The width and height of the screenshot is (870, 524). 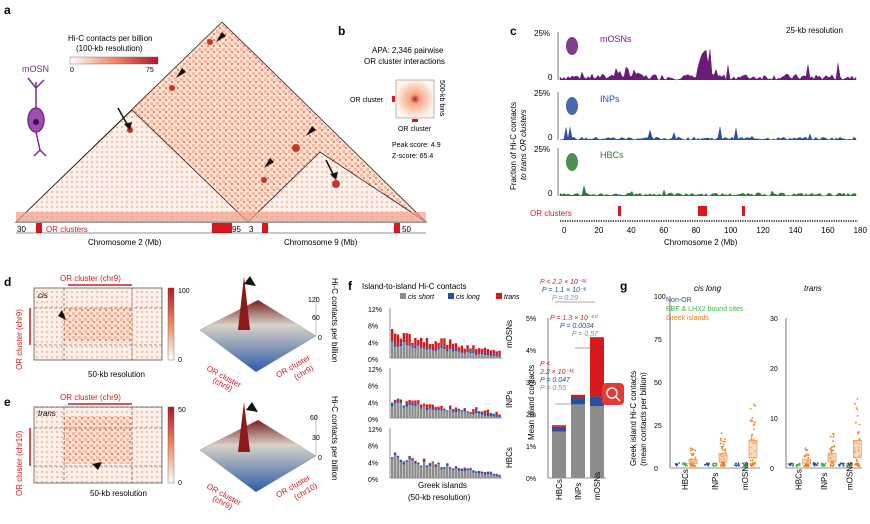 I want to click on diagonal-band, so click(x=221, y=217).